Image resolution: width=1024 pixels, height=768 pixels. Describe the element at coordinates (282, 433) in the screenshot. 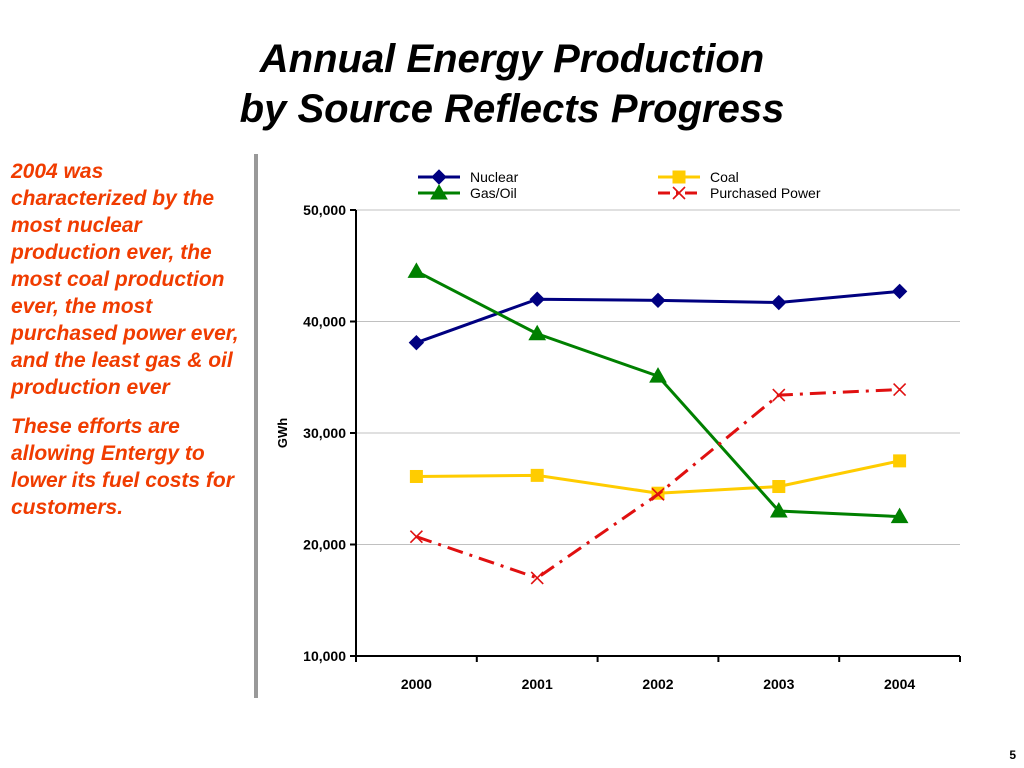

I see `y-axis-label: GWh` at that location.